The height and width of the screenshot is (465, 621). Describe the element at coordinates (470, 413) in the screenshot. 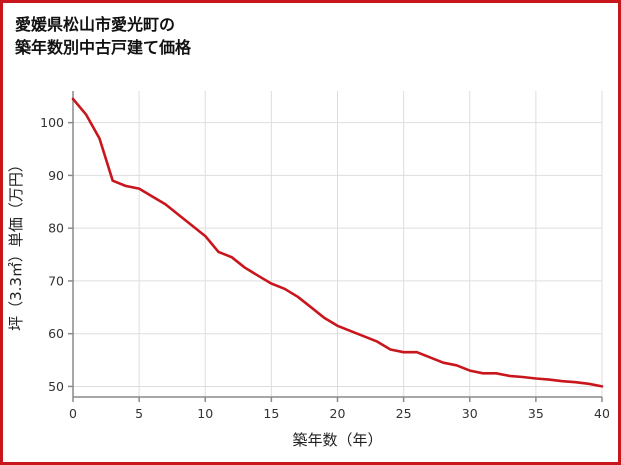

I see `x-tick-label: 30` at that location.